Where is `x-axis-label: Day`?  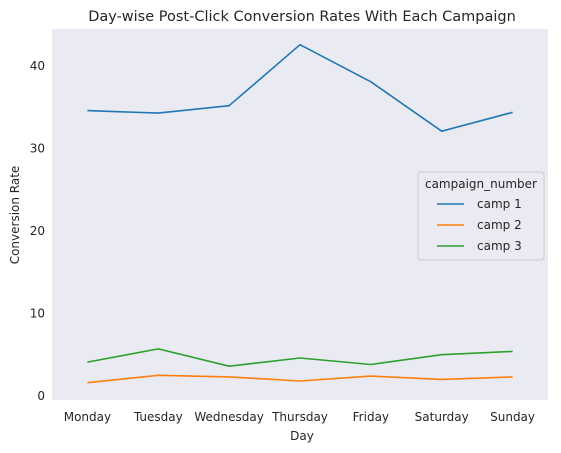 x-axis-label: Day is located at coordinates (302, 436).